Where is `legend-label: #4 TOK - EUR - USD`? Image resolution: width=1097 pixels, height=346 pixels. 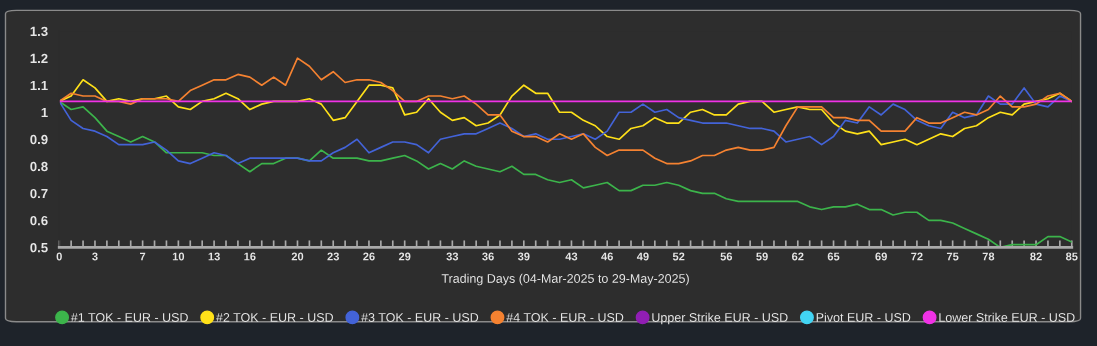
legend-label: #4 TOK - EUR - USD is located at coordinates (565, 317).